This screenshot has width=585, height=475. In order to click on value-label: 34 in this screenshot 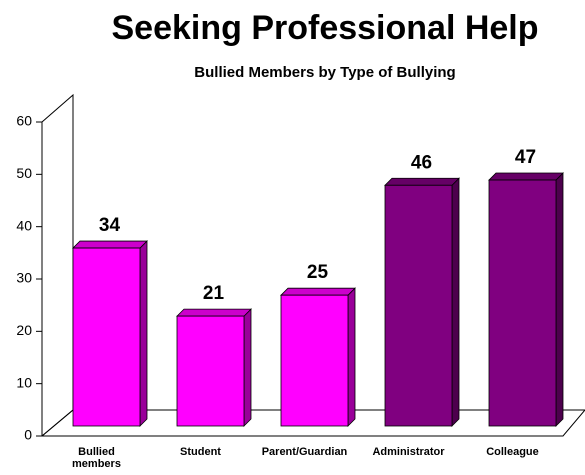, I will do `click(110, 225)`.